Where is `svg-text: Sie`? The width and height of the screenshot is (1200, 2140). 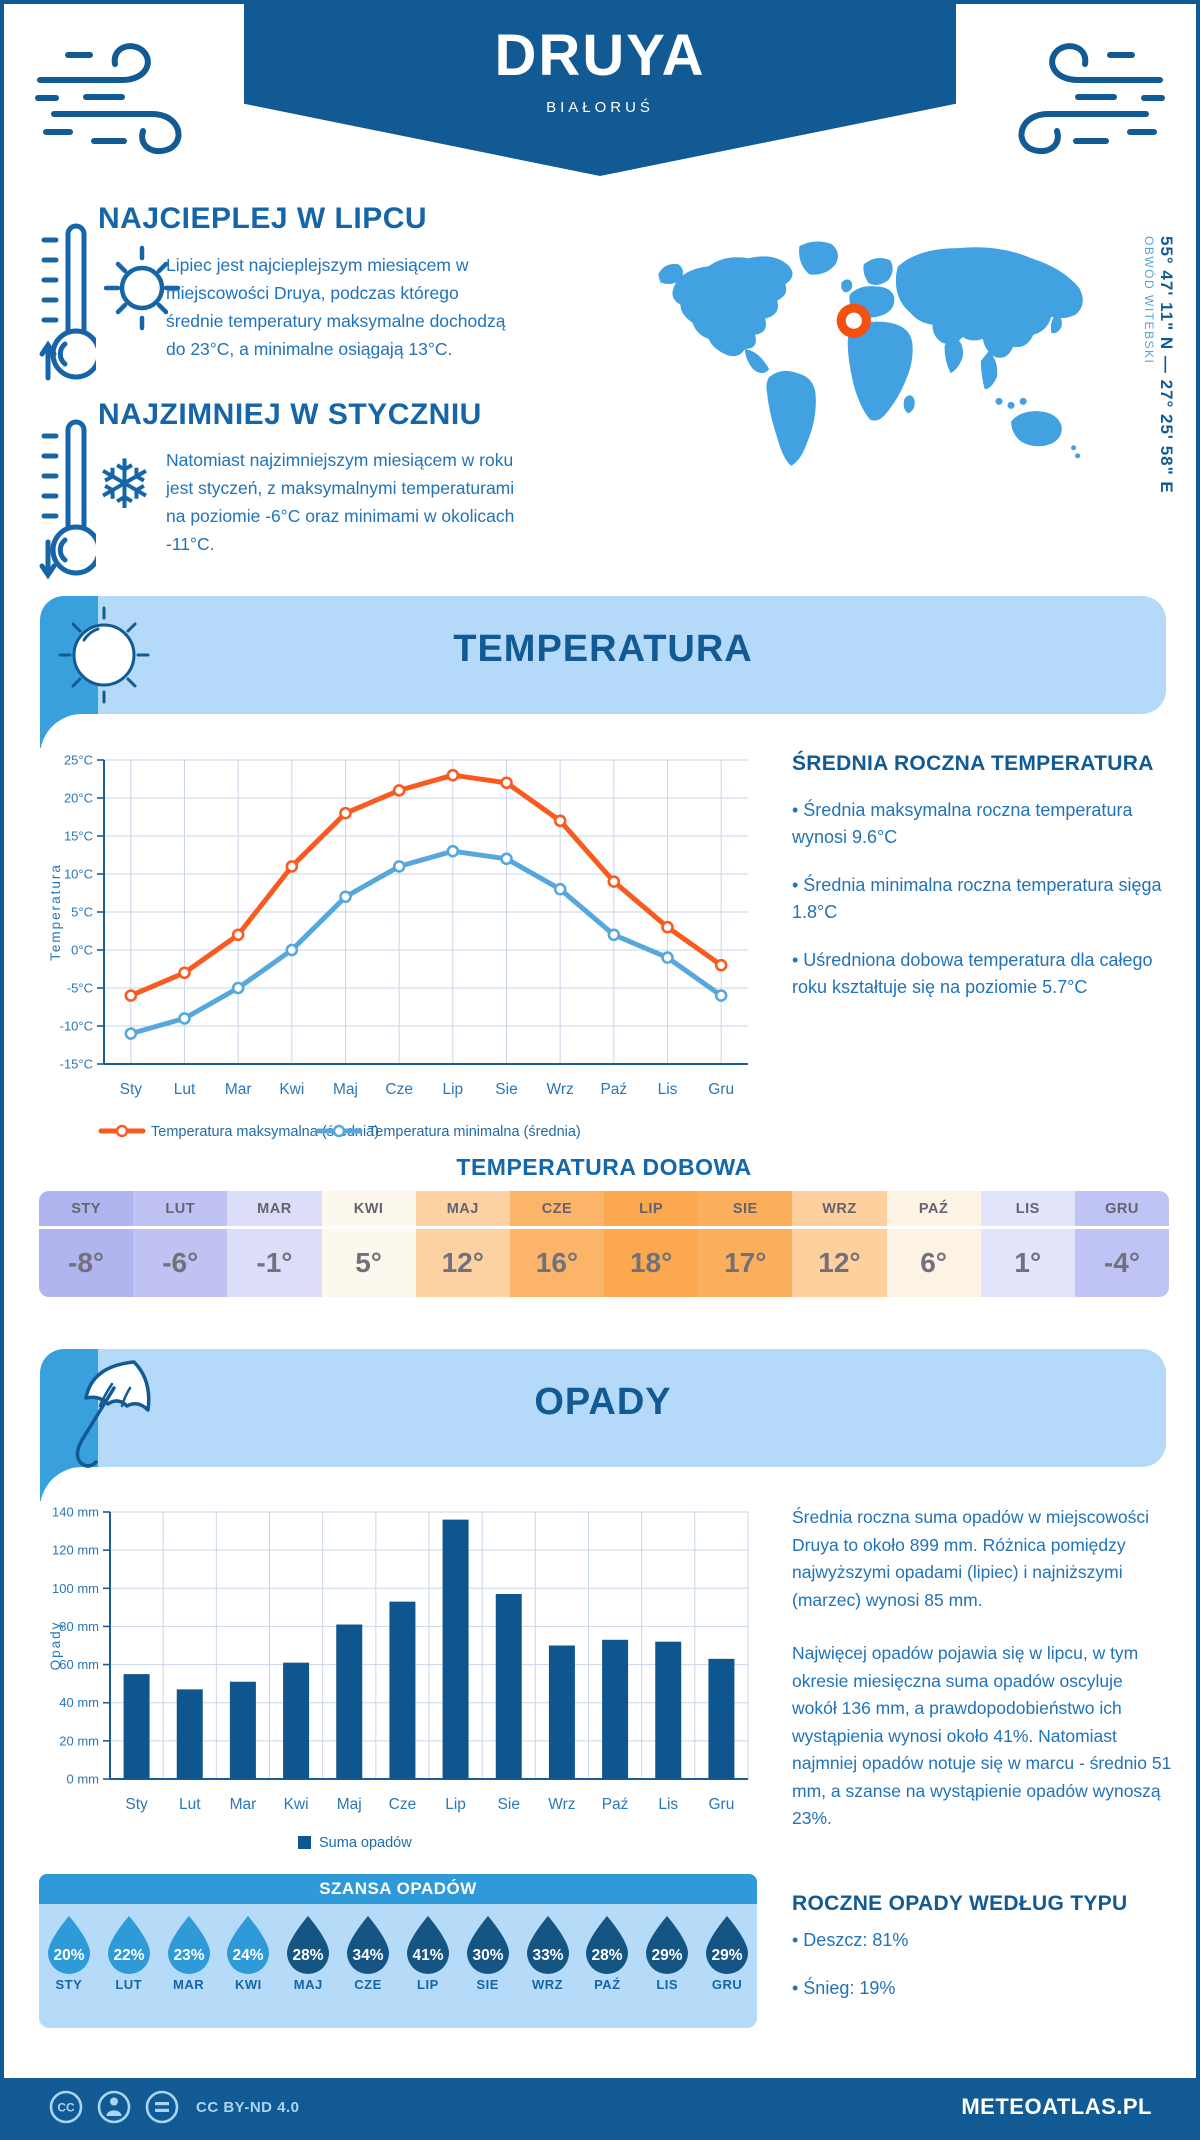
svg-text: Sie is located at coordinates (509, 1804).